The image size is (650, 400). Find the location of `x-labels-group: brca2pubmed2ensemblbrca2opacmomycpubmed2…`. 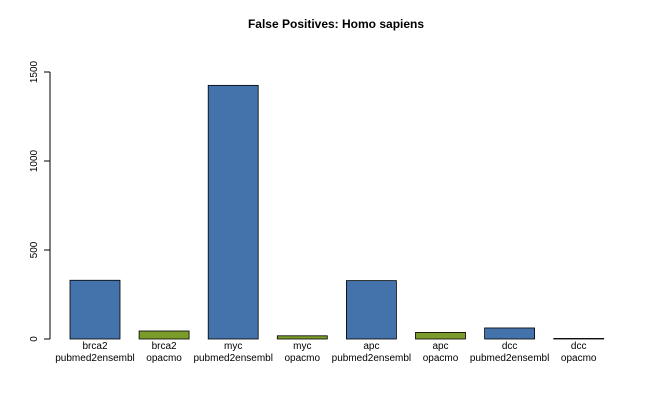

x-labels-group: brca2pubmed2ensemblbrca2opacmomycpubmed2… is located at coordinates (326, 352).